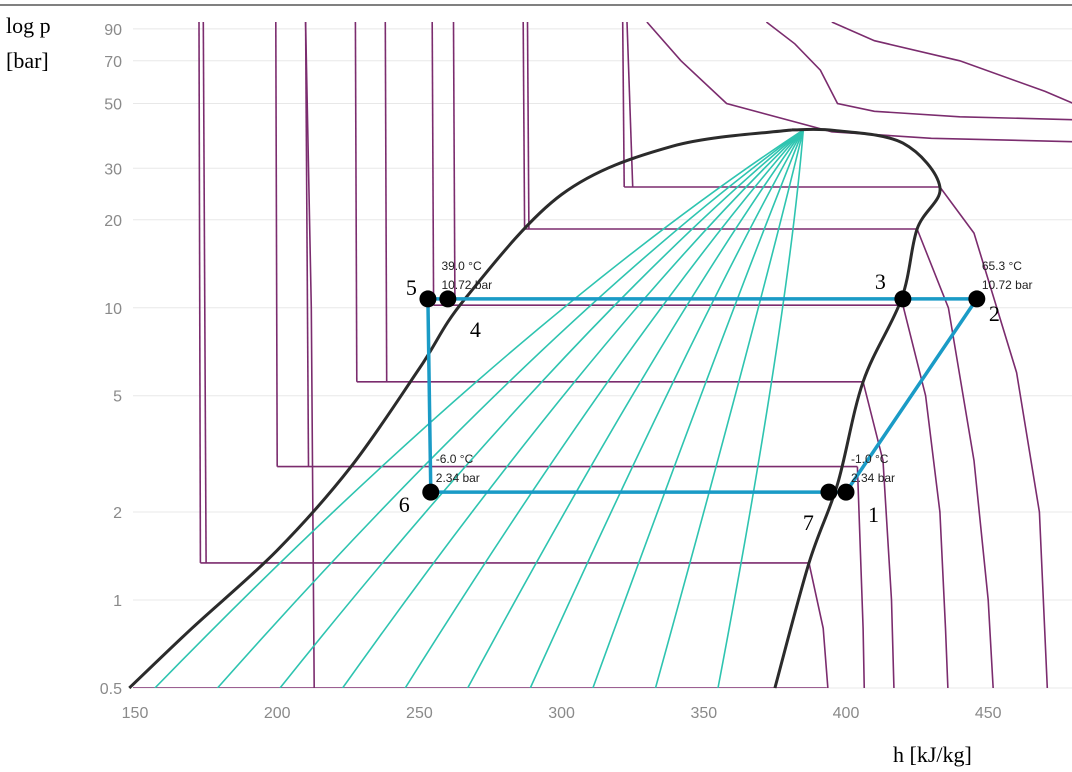 The width and height of the screenshot is (1072, 772). I want to click on x-tick-label: 150, so click(135, 713).